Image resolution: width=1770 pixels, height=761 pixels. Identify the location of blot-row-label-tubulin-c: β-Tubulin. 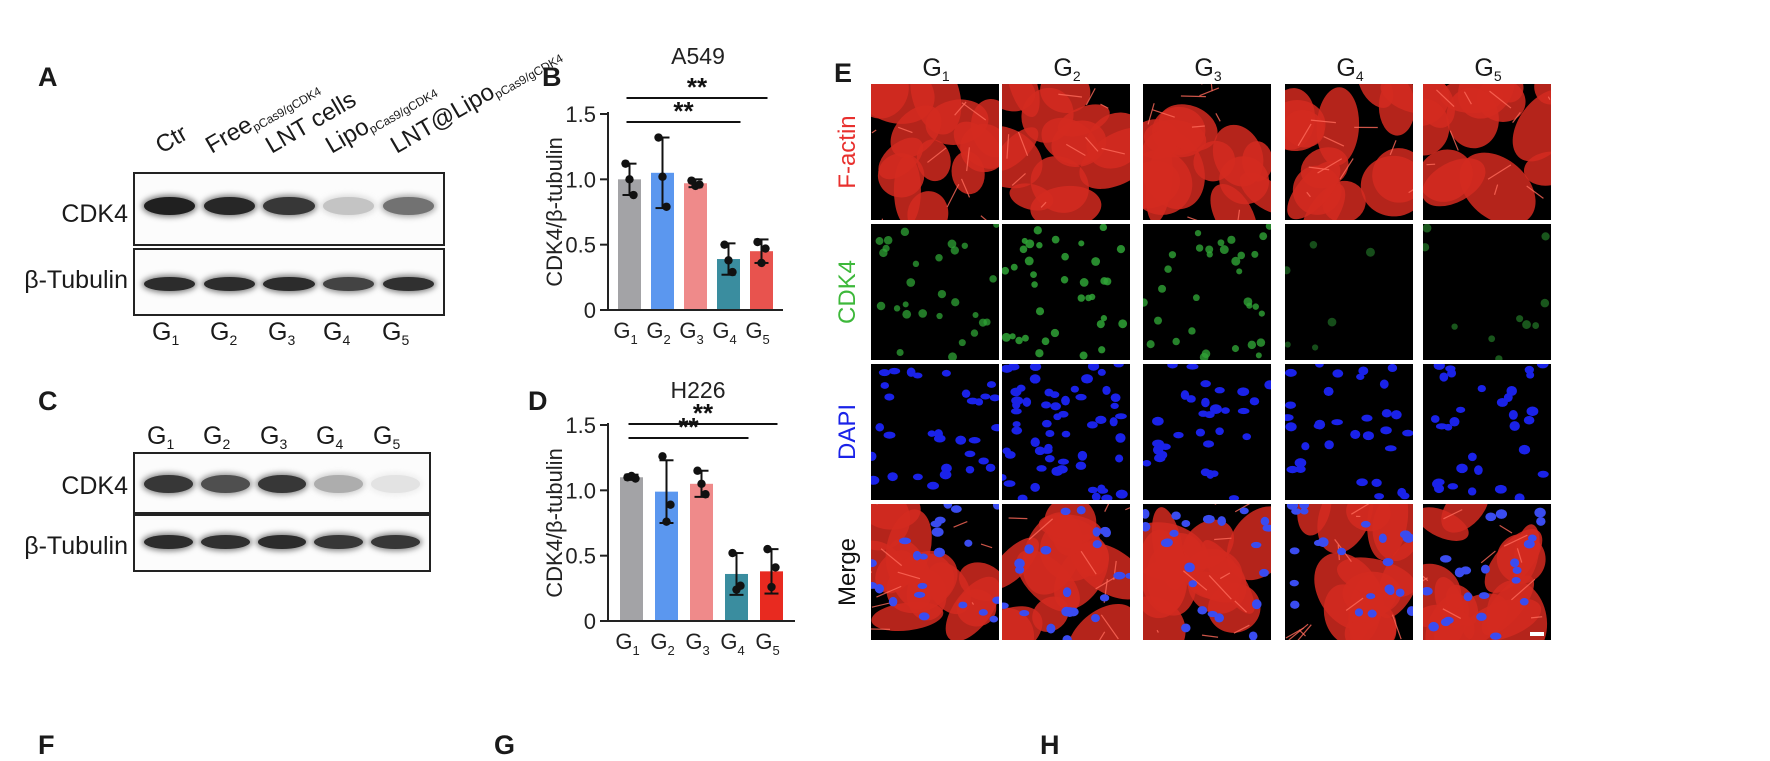
(69, 546).